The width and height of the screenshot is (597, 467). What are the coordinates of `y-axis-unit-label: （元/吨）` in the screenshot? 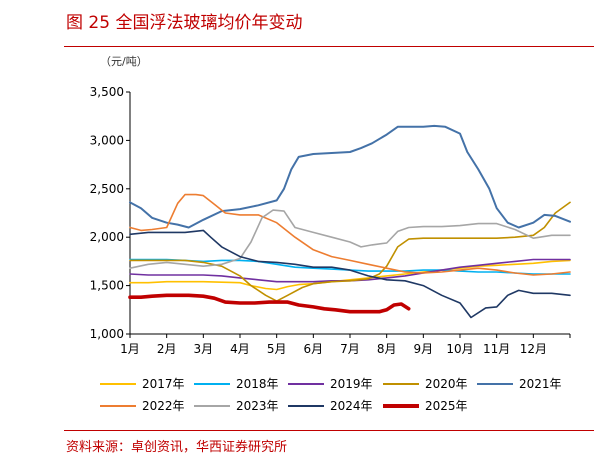 It's located at (124, 61).